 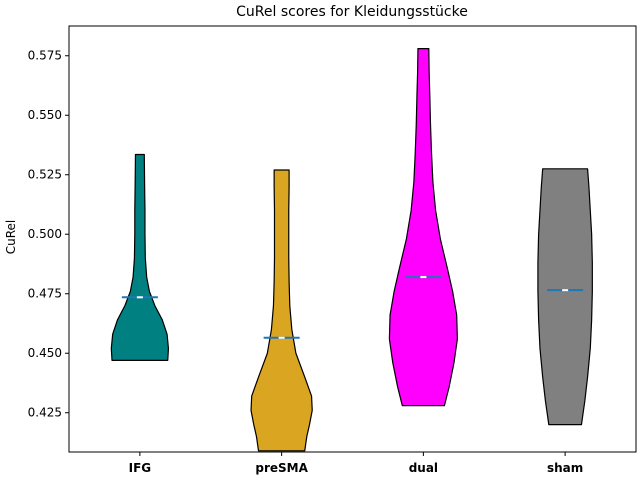 What do you see at coordinates (45, 175) in the screenshot?
I see `y-tick-label: 0.525` at bounding box center [45, 175].